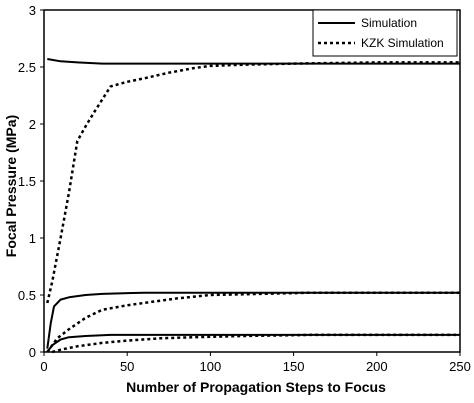 This screenshot has width=474, height=403. I want to click on x-tick-label: 250, so click(460, 366).